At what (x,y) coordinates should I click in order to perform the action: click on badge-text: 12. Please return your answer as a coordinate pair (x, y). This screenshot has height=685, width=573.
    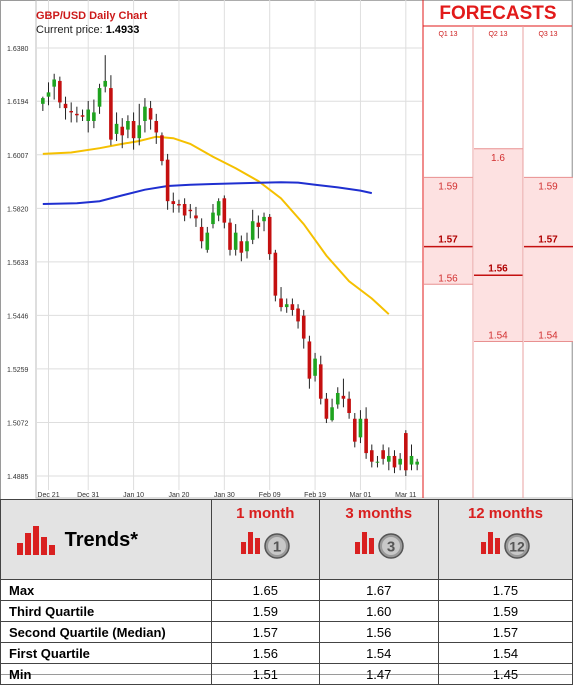
    Looking at the image, I should click on (518, 547).